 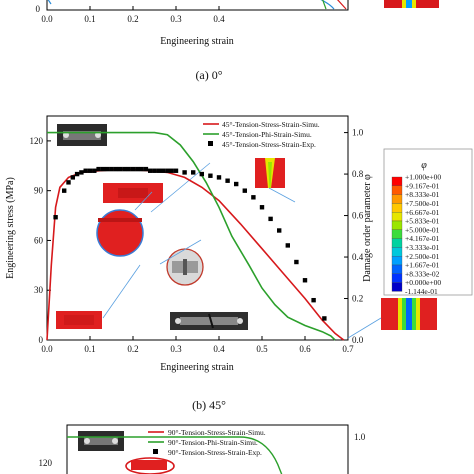 What do you see at coordinates (422, 212) in the screenshot?
I see `colorbar-label: +6.667e-01` at bounding box center [422, 212].